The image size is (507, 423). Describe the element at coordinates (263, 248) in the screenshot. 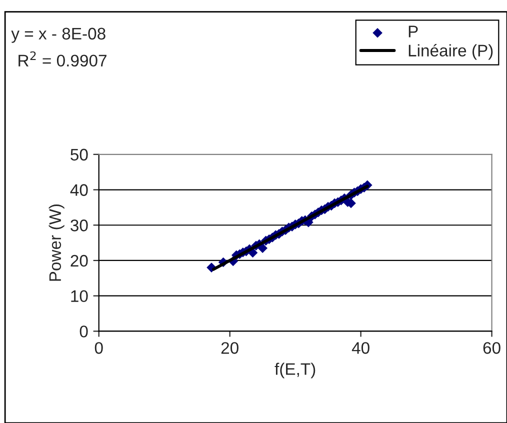

I see `point` at that location.